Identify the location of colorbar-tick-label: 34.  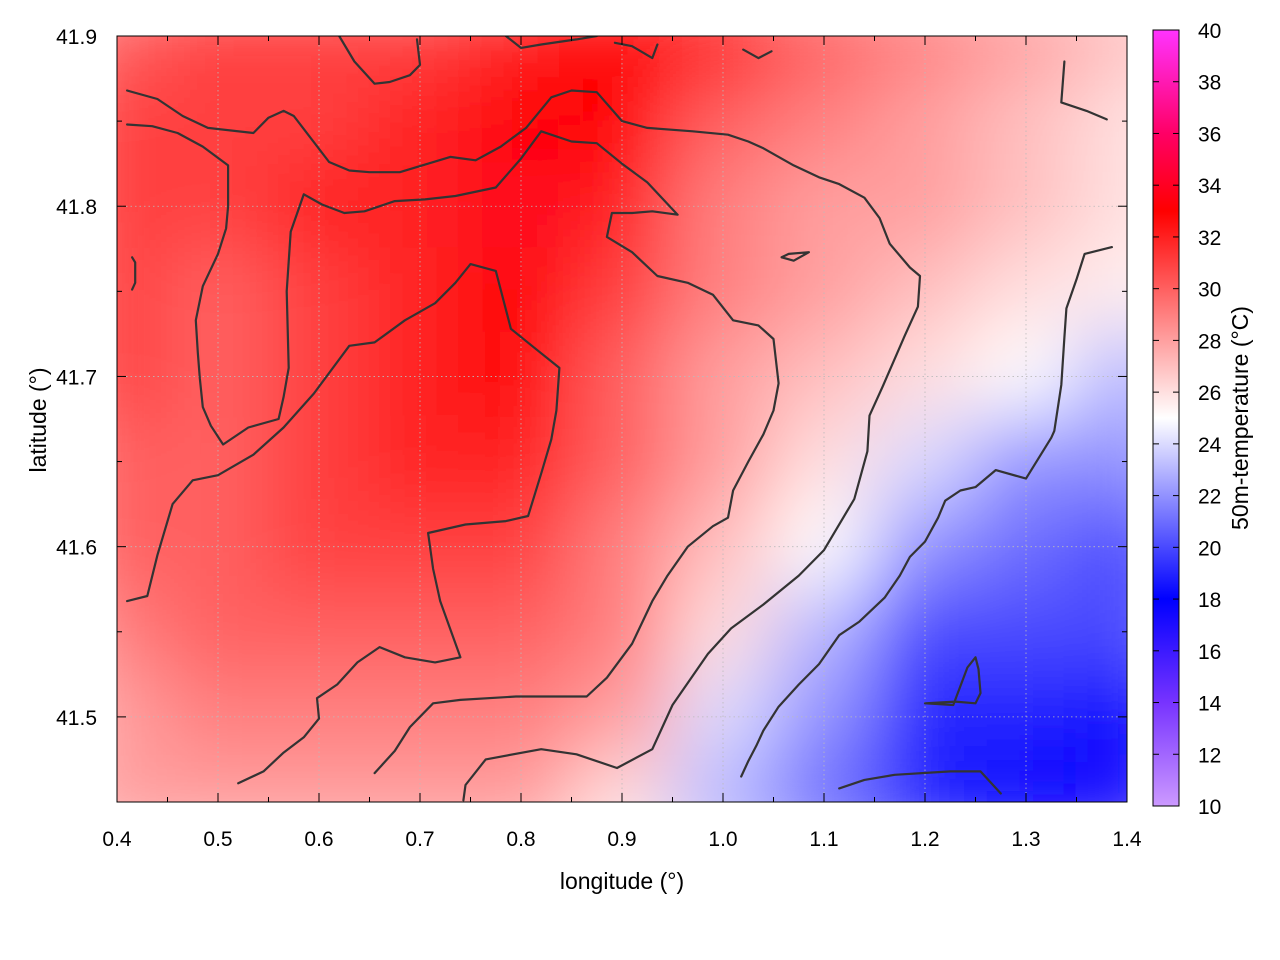
(1210, 186).